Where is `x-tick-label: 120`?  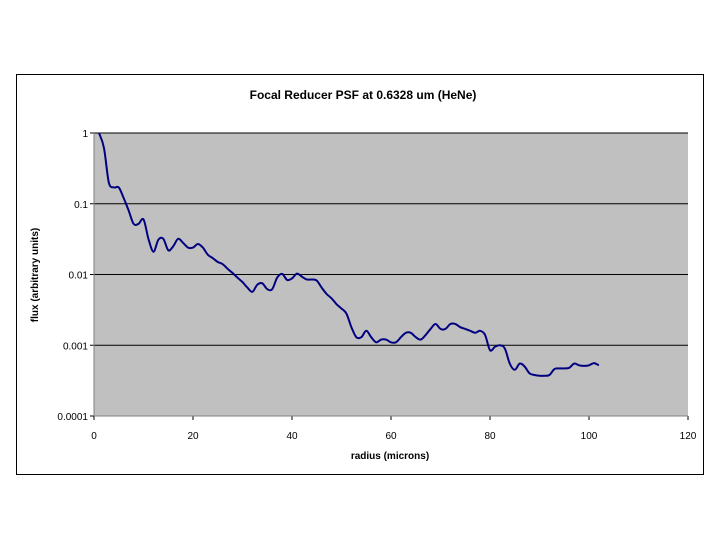 x-tick-label: 120 is located at coordinates (688, 436).